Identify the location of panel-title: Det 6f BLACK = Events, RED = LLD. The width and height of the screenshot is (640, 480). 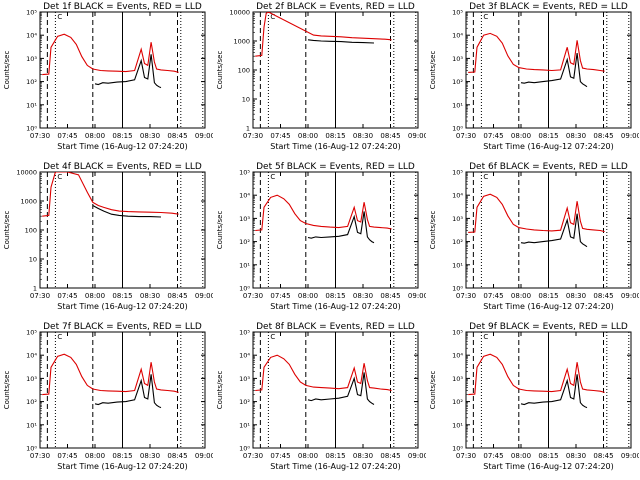
(548, 167).